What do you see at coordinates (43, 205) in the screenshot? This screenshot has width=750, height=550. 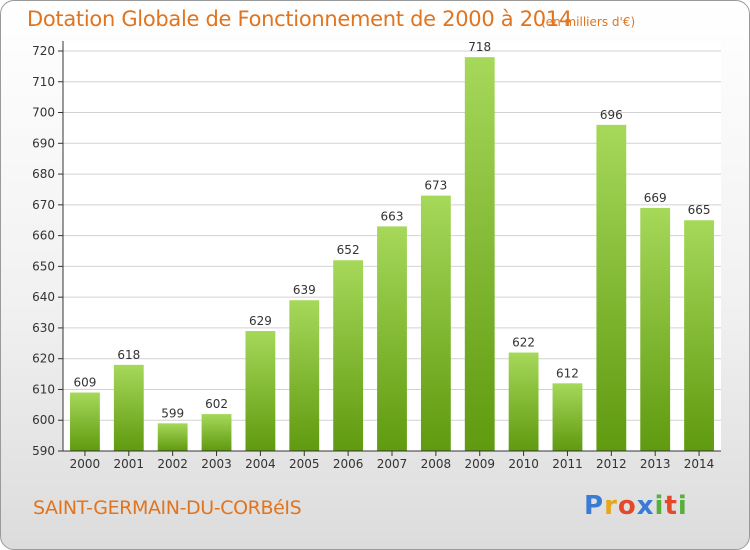 I see `y-tick-label: 670` at bounding box center [43, 205].